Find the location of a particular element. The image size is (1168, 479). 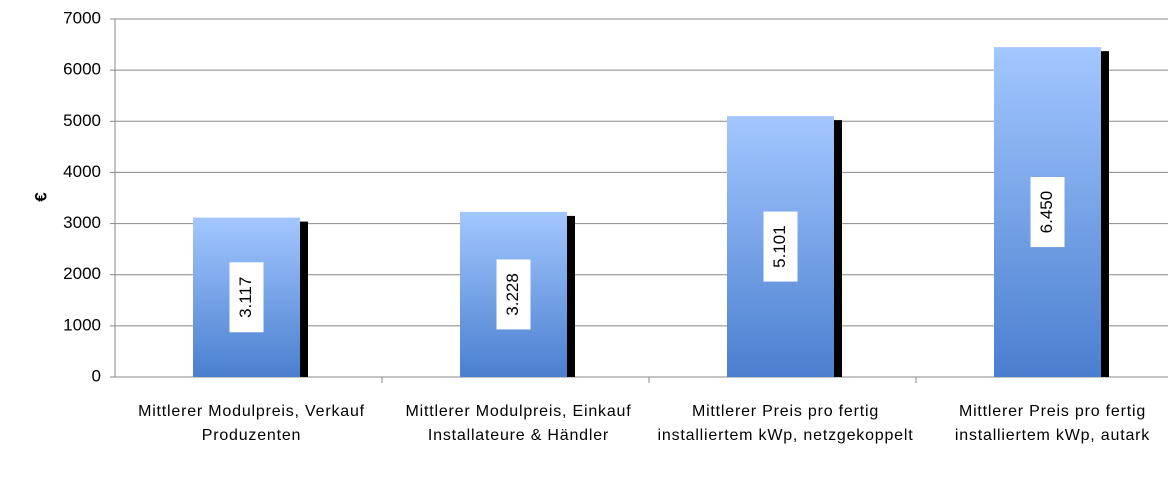

y-tick-label: 2000 is located at coordinates (82, 273).